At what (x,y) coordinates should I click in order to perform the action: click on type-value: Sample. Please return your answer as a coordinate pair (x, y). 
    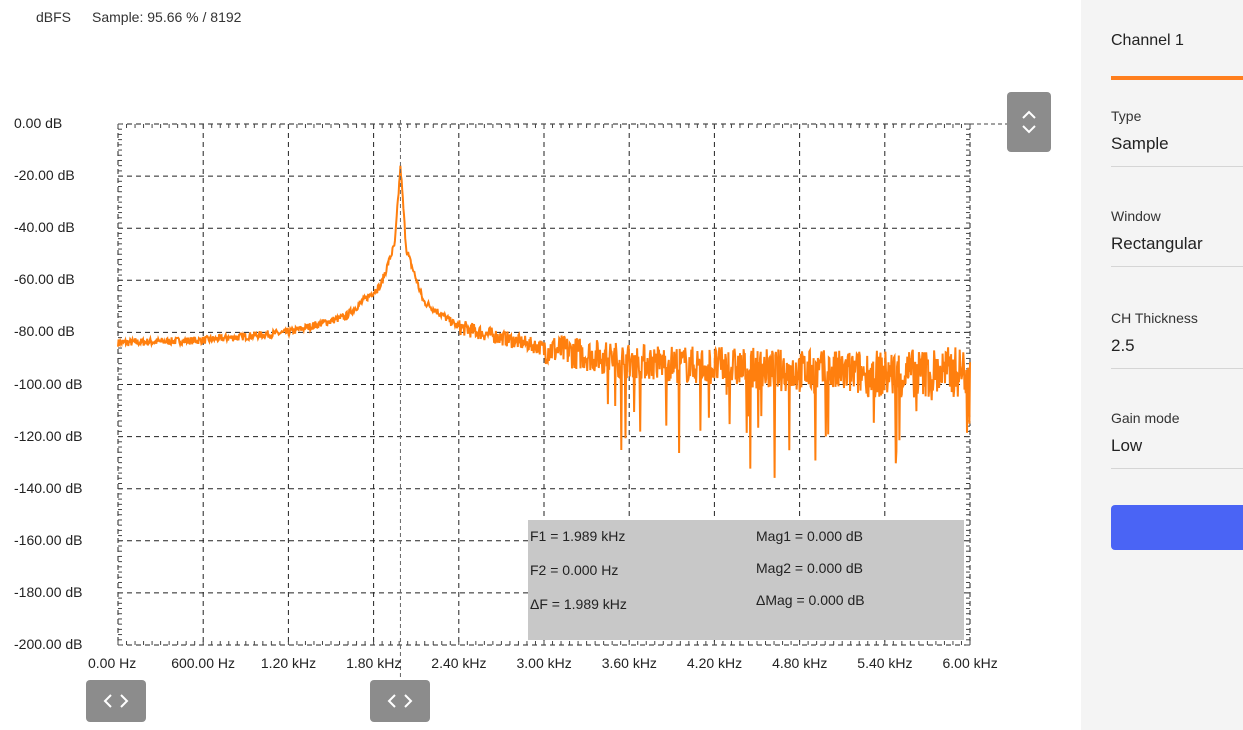
    Looking at the image, I should click on (1140, 143).